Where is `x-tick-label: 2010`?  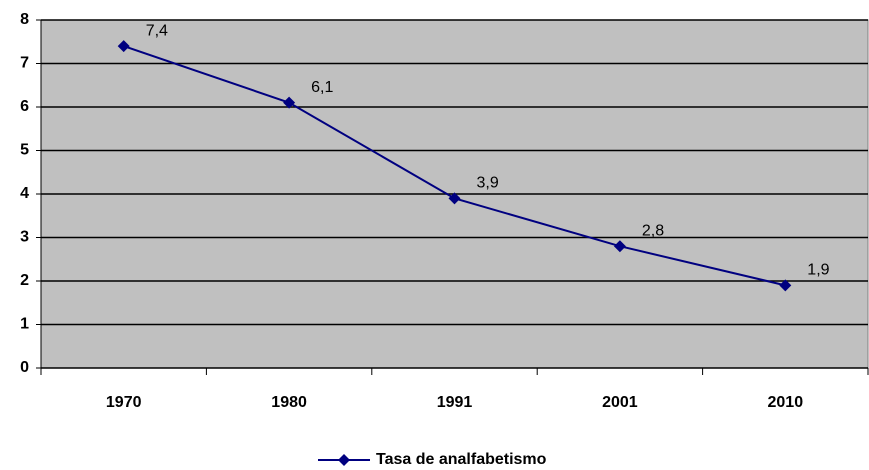 x-tick-label: 2010 is located at coordinates (786, 402).